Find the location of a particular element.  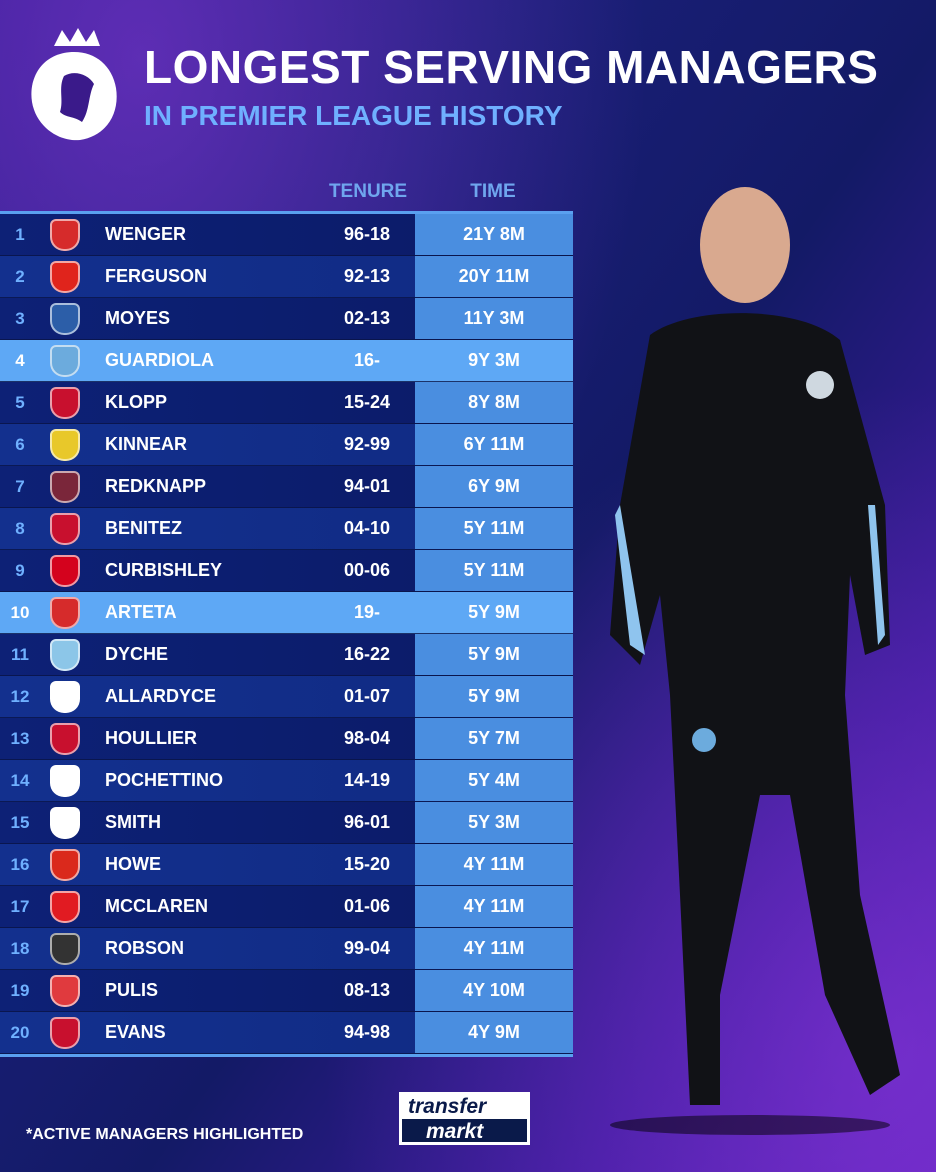

manager-name: CURBISHLEY is located at coordinates (164, 570).